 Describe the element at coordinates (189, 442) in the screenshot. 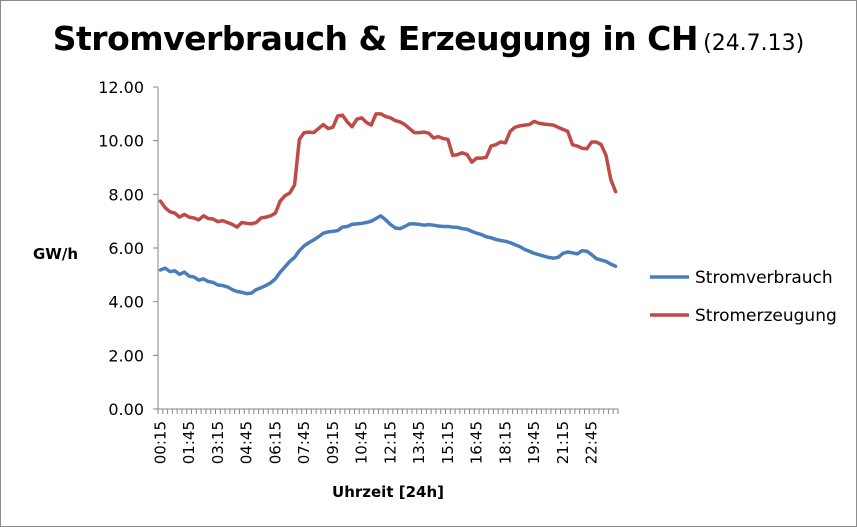

I see `x-tick-label: 01:45` at that location.